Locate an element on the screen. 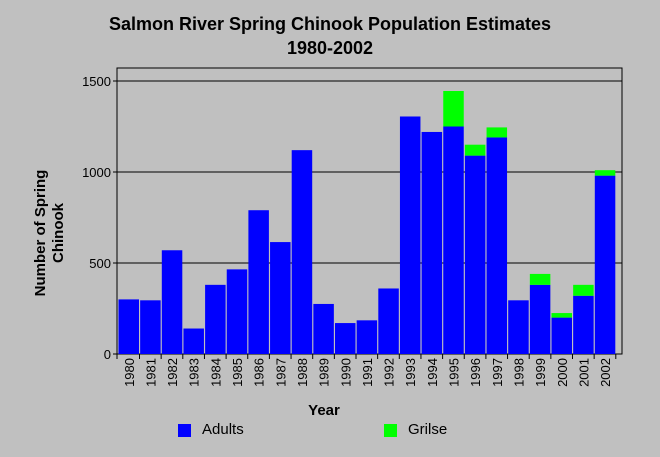 This screenshot has width=660, height=457. bar-grilse-1996 is located at coordinates (475, 150).